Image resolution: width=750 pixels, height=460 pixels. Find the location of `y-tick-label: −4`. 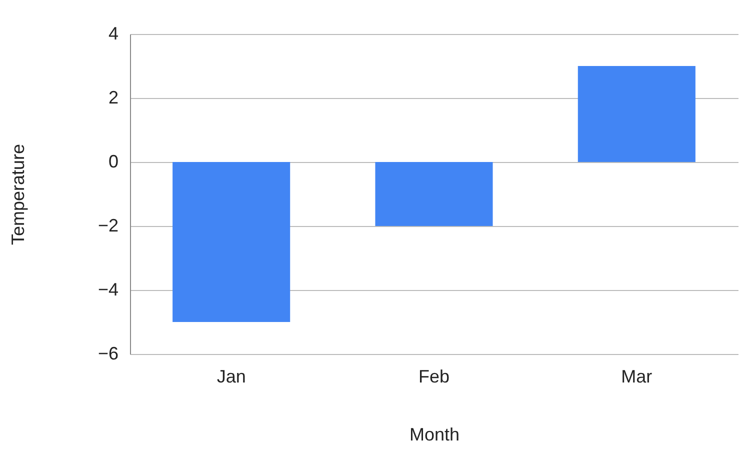

y-tick-label: −4 is located at coordinates (108, 290).